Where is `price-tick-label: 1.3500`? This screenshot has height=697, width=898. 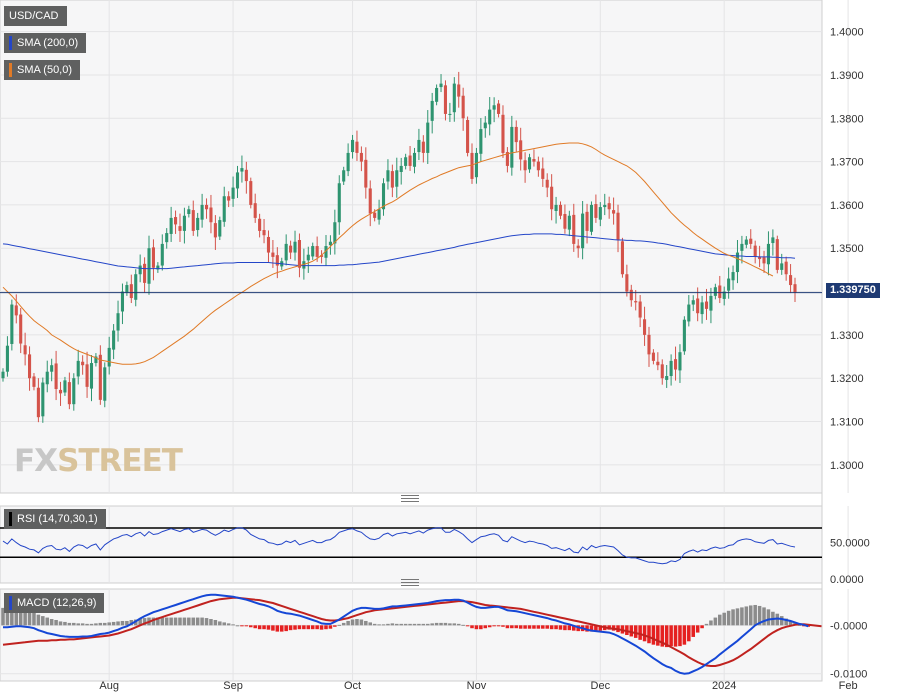
price-tick-label: 1.3500 is located at coordinates (847, 249).